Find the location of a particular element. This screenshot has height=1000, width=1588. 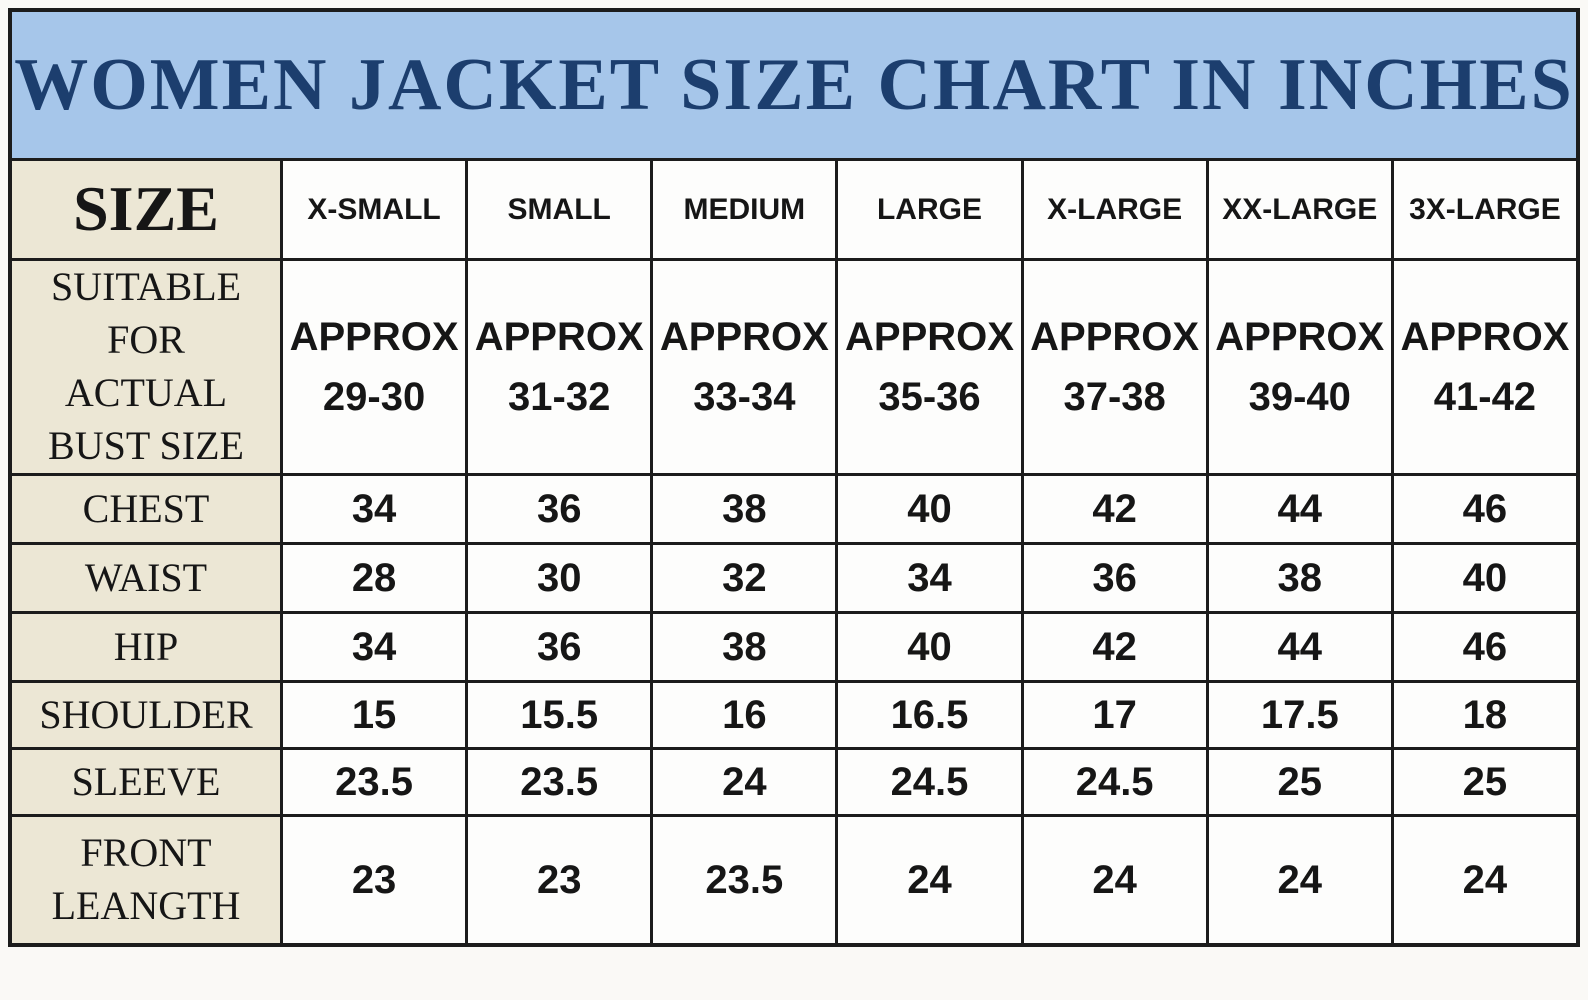

bust-size-value: APPROX 31-32 is located at coordinates (559, 367).